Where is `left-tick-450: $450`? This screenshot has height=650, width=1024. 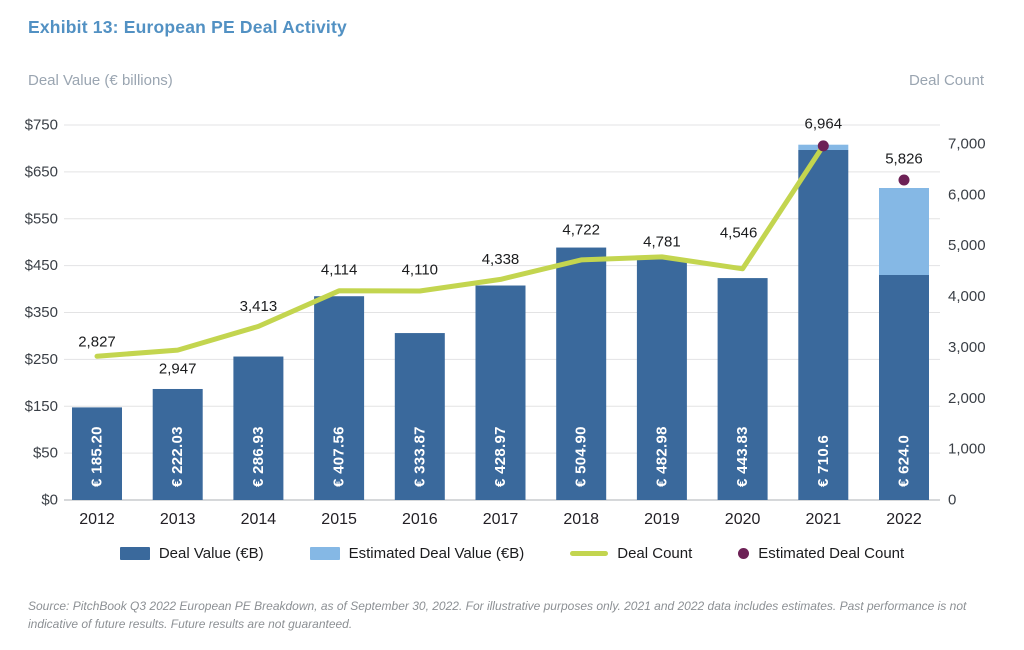 left-tick-450: $450 is located at coordinates (41, 265).